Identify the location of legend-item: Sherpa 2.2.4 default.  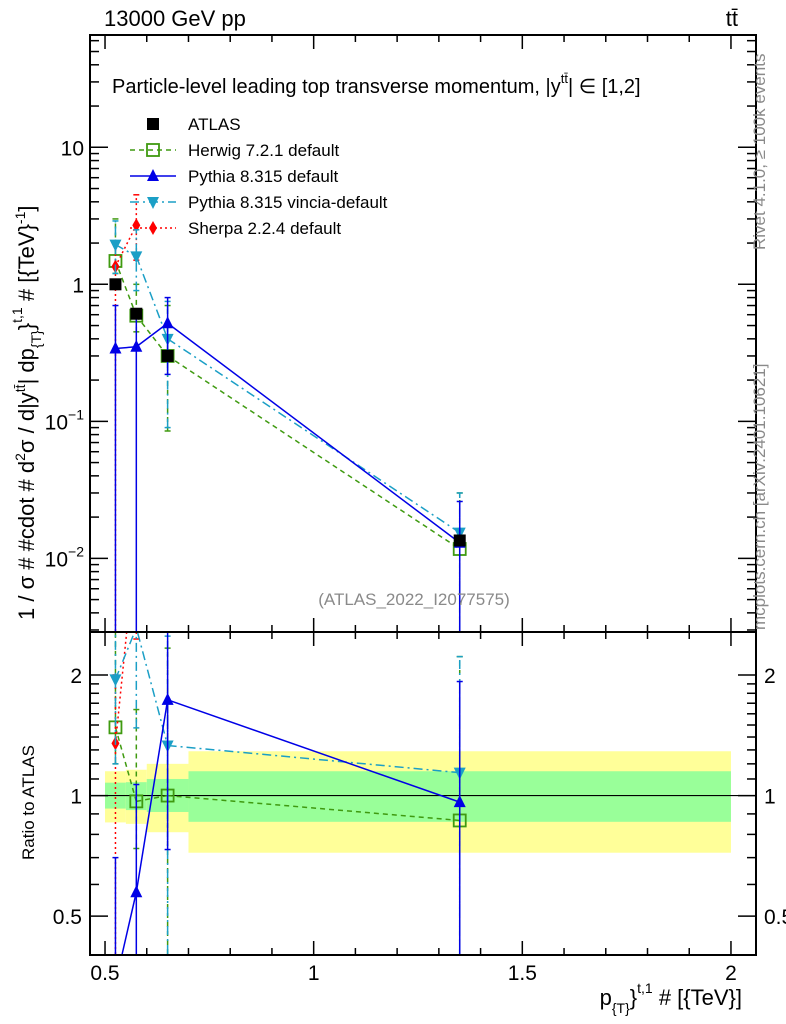
(235, 228).